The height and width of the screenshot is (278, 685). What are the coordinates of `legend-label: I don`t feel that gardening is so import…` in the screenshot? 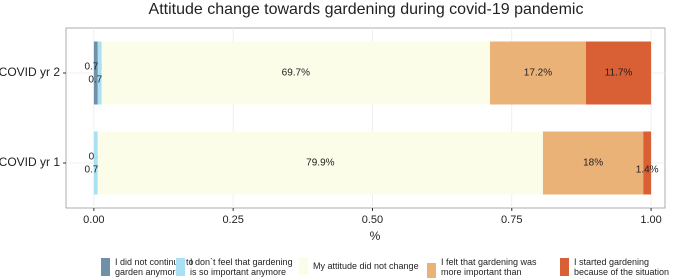 It's located at (241, 267).